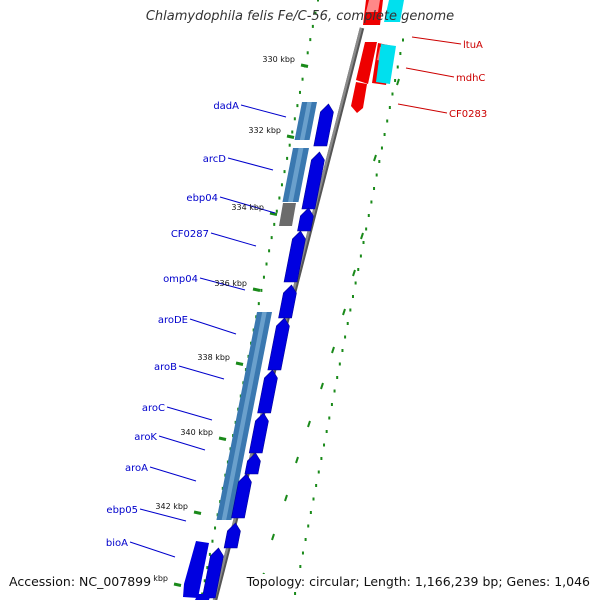 The image size is (600, 600). What do you see at coordinates (117, 543) in the screenshot?
I see `gene-label: bioA` at bounding box center [117, 543].